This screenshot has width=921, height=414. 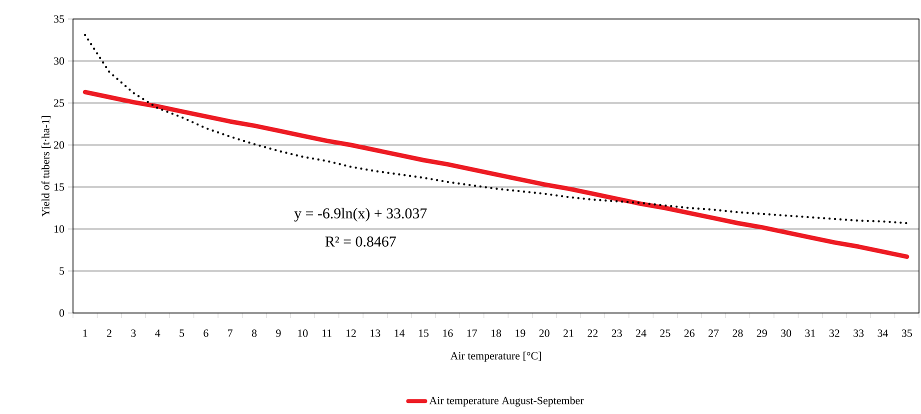 I want to click on y-axis-title: Yield of tubers [t·ha-1], so click(x=46, y=166).